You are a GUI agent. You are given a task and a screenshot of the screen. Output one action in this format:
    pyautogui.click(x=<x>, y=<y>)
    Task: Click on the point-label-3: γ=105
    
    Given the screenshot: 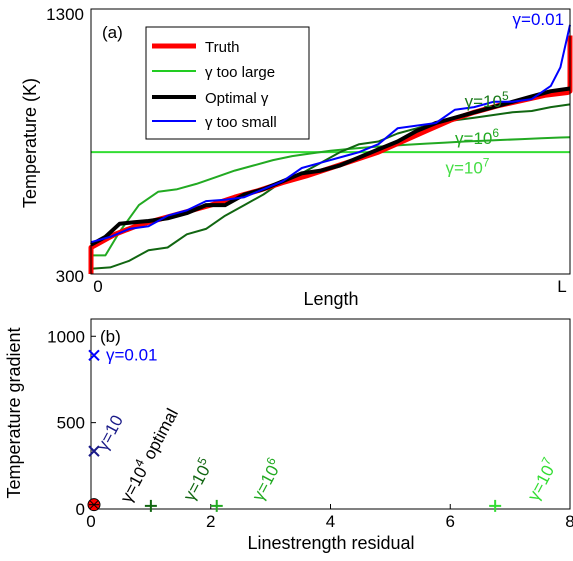 What is the action you would take?
    pyautogui.click(x=197, y=478)
    